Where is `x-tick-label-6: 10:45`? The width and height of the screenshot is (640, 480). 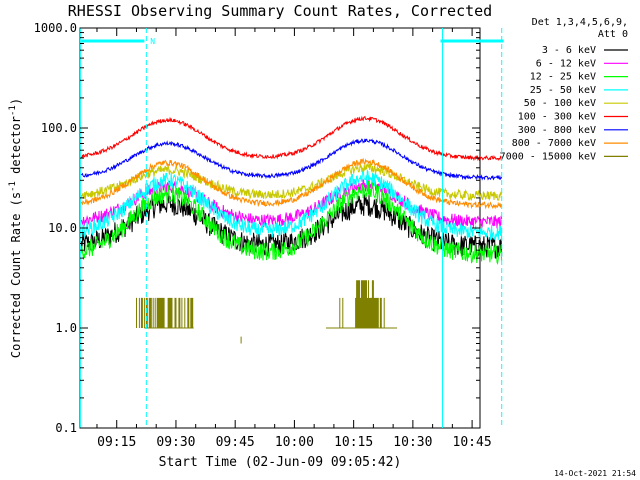 x-tick-label-6: 10:45 is located at coordinates (472, 442).